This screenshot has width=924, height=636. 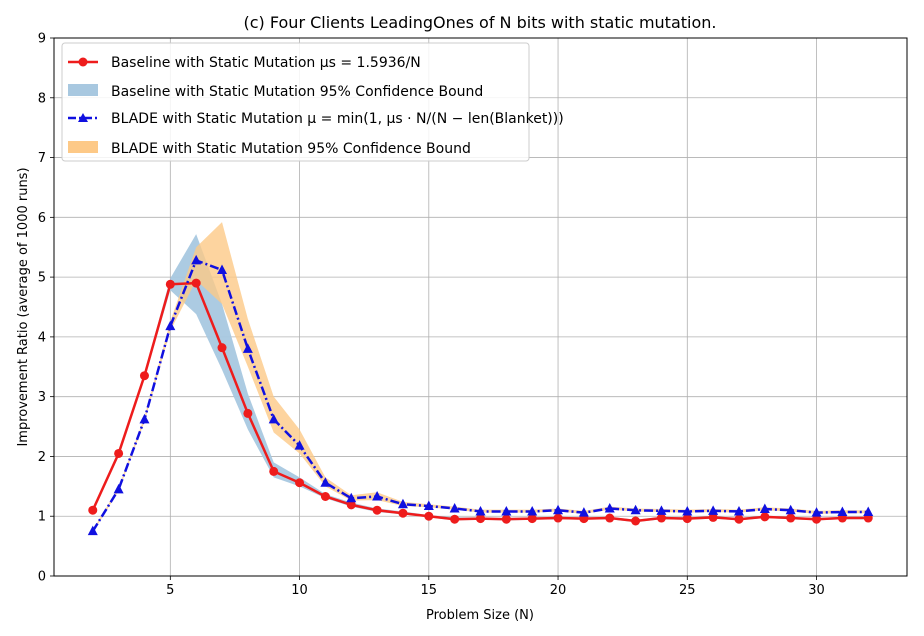 I want to click on x-tick-label: 30, so click(x=816, y=590).